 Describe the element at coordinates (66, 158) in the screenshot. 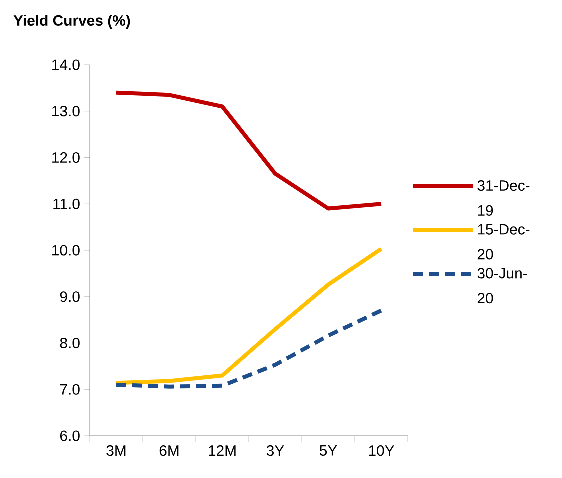

I see `y-tick-label: 12.0` at that location.